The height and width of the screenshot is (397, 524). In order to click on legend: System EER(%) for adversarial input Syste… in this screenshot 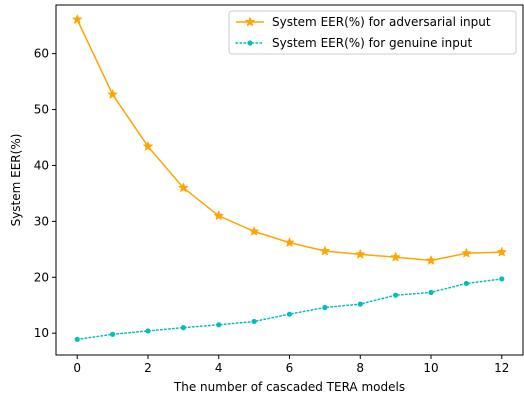, I will do `click(372, 32)`.